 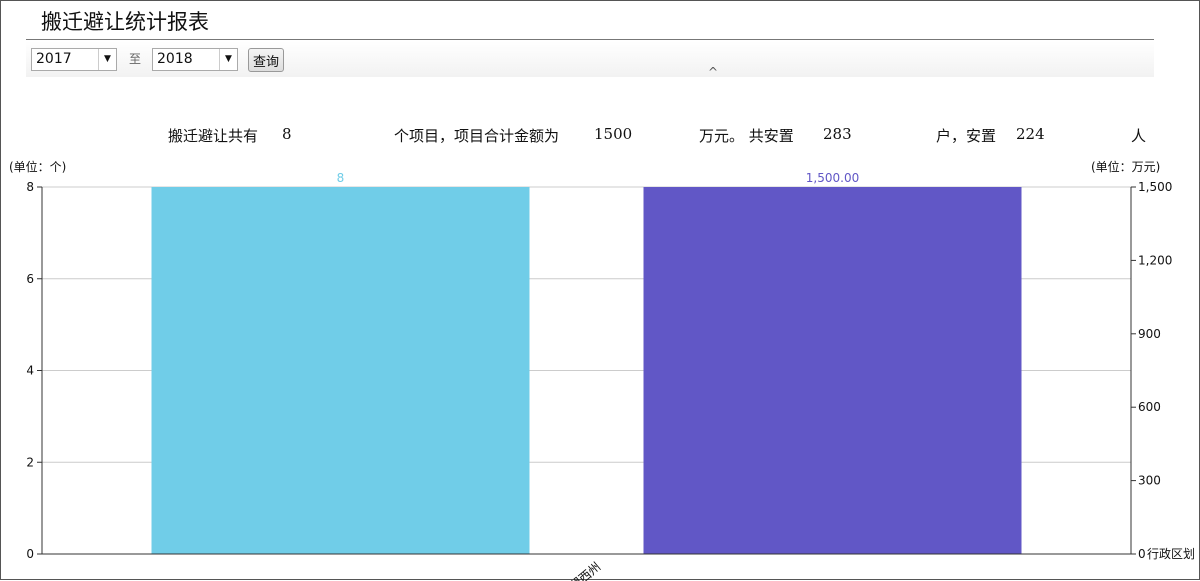 I want to click on right-tick-label: 600, so click(x=1149, y=407).